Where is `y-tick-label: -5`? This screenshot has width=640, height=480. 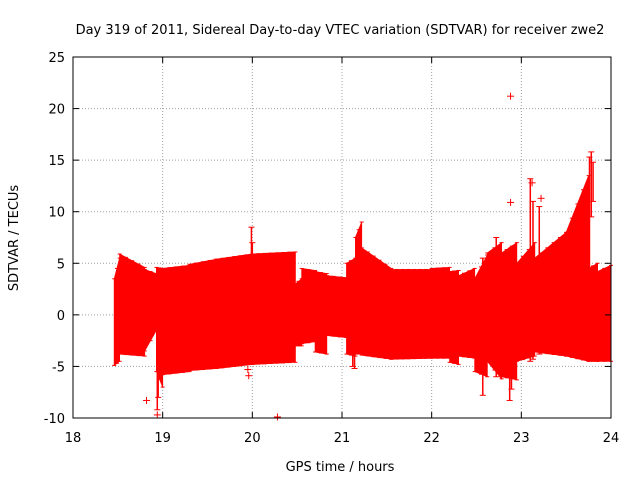
y-tick-label: -5 is located at coordinates (58, 367).